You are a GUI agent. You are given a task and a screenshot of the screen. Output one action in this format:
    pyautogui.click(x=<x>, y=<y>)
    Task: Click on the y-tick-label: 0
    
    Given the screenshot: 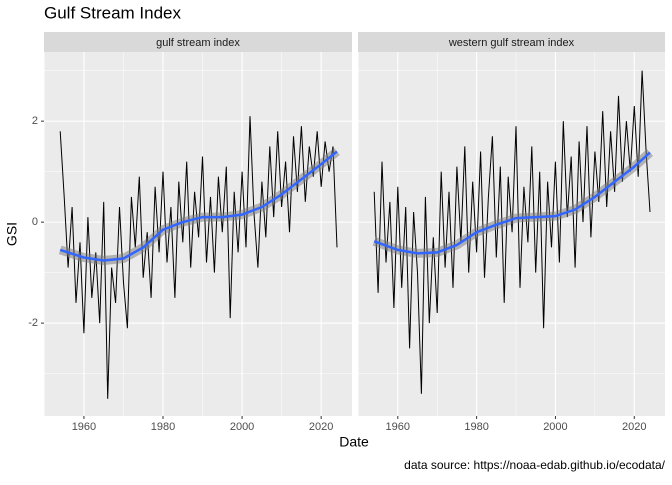 What is the action you would take?
    pyautogui.click(x=35, y=222)
    